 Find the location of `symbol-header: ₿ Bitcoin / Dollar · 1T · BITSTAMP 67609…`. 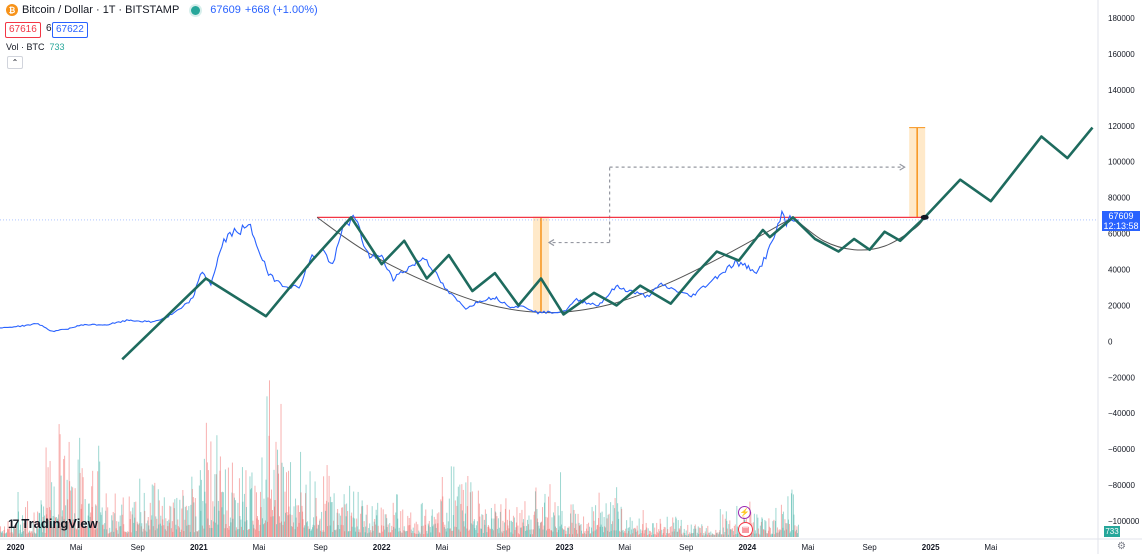

symbol-header: ₿ Bitcoin / Dollar · 1T · BITSTAMP 67609… is located at coordinates (162, 10).